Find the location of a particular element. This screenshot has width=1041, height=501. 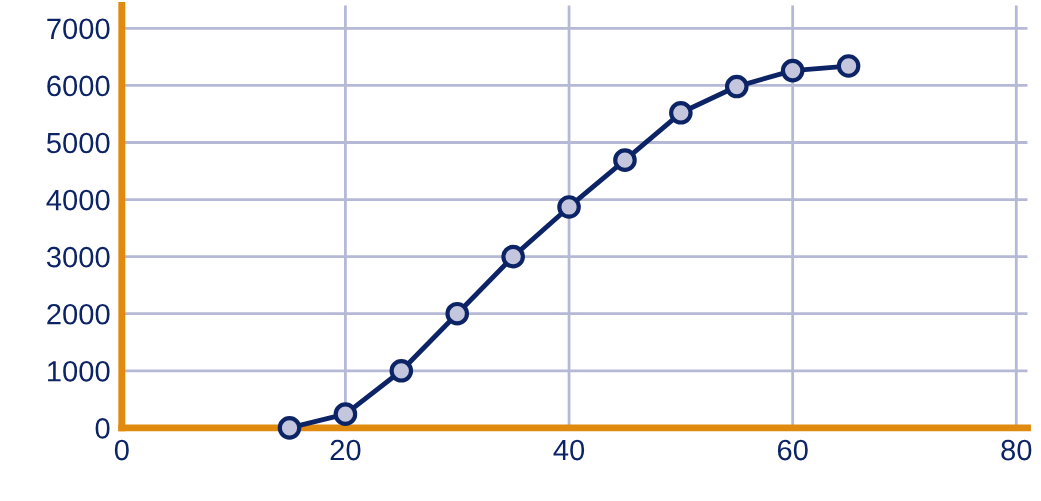

y-tick-label: 3000 is located at coordinates (78, 257).